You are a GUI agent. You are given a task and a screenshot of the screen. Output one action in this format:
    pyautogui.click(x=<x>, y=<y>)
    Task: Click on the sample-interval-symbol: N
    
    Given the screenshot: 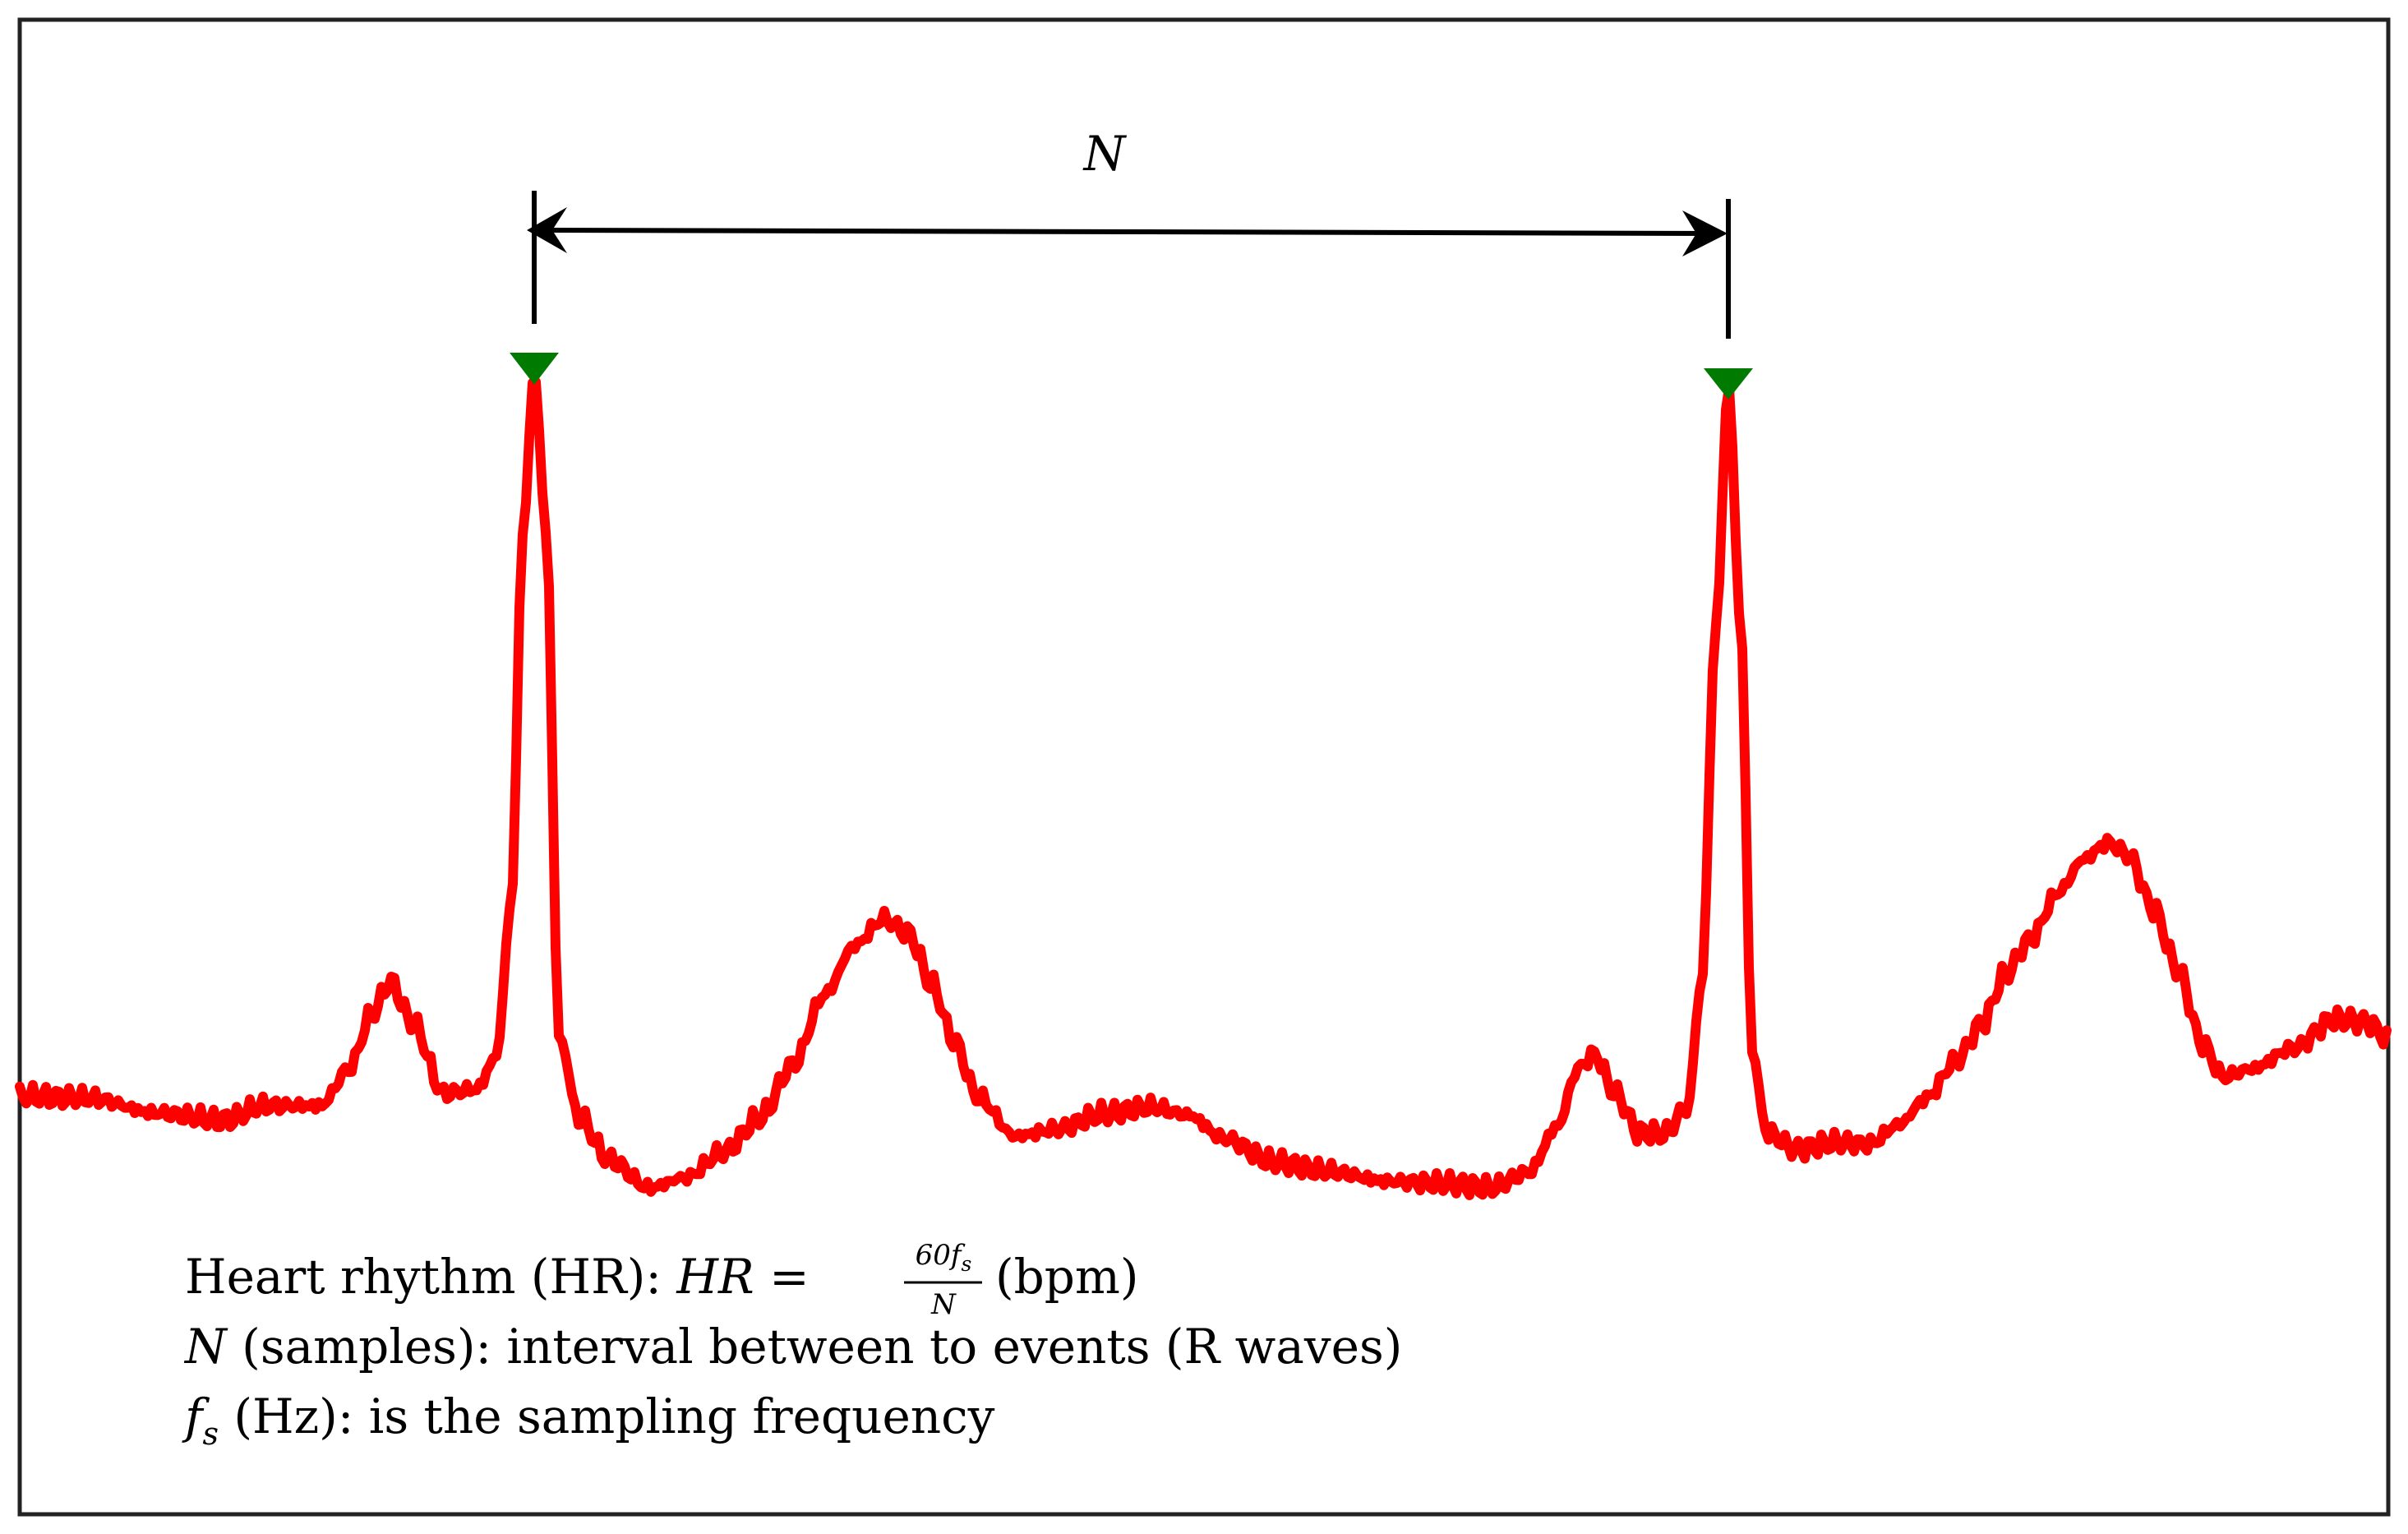 What is the action you would take?
    pyautogui.click(x=205, y=1347)
    